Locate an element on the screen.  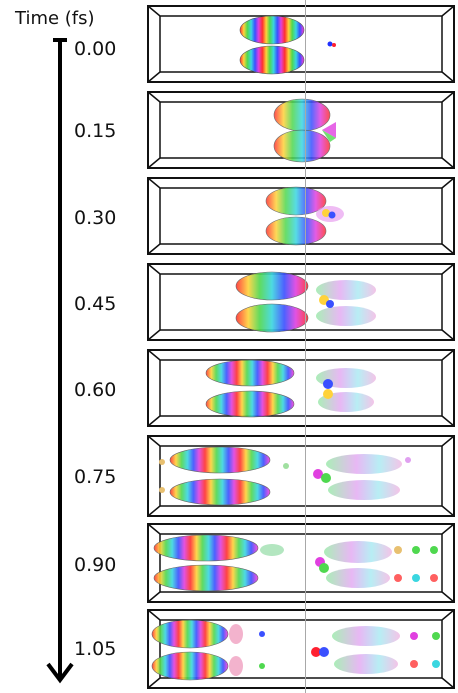
time-axis-title: Time (fs) is located at coordinates (55, 18).